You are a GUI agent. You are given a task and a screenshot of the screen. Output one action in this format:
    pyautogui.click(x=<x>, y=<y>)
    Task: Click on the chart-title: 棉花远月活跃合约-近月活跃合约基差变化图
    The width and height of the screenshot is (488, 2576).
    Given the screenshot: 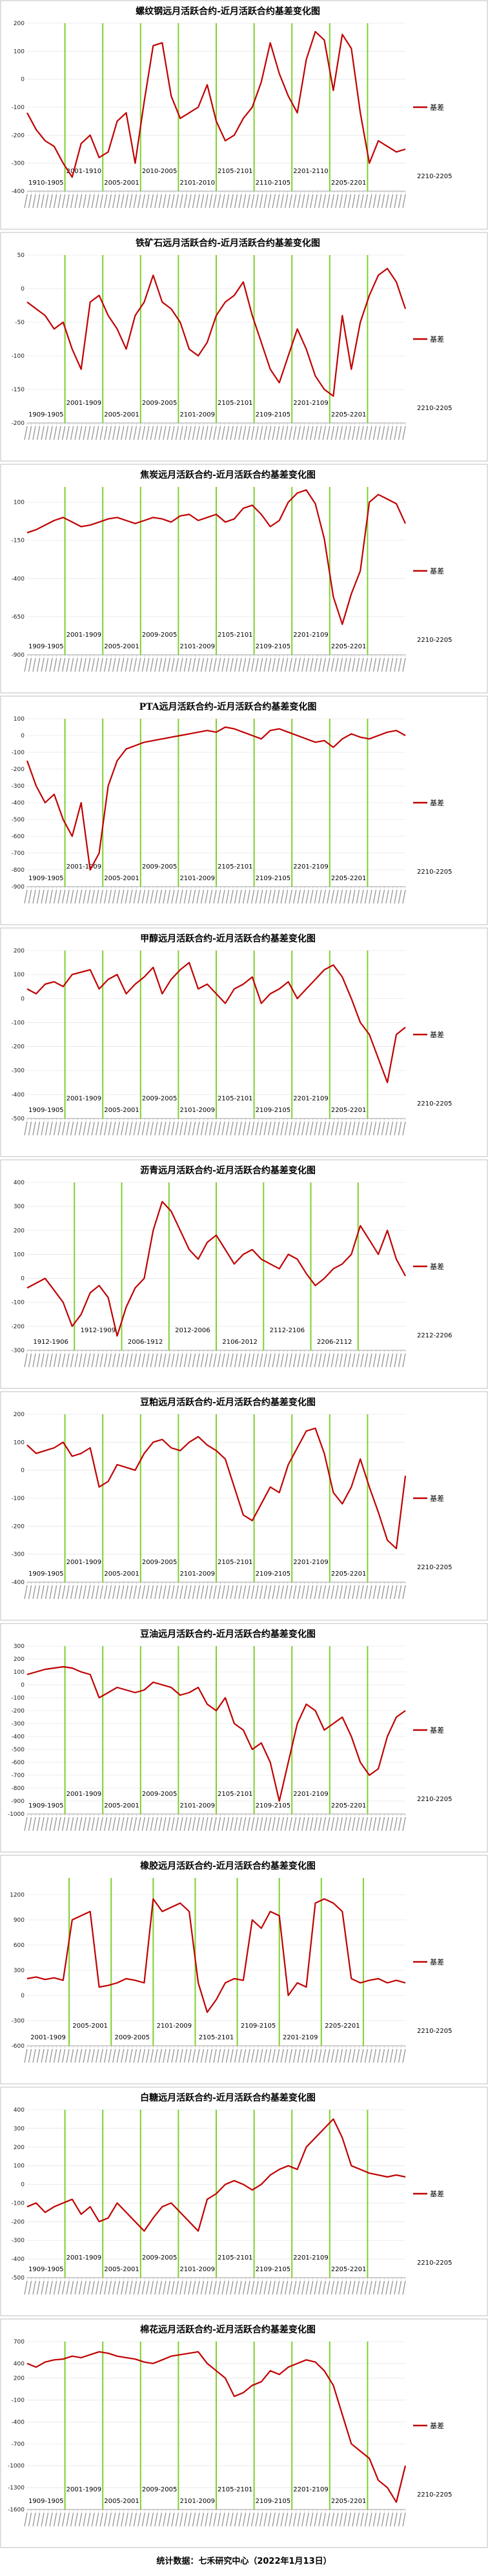 What is the action you would take?
    pyautogui.click(x=228, y=2329)
    